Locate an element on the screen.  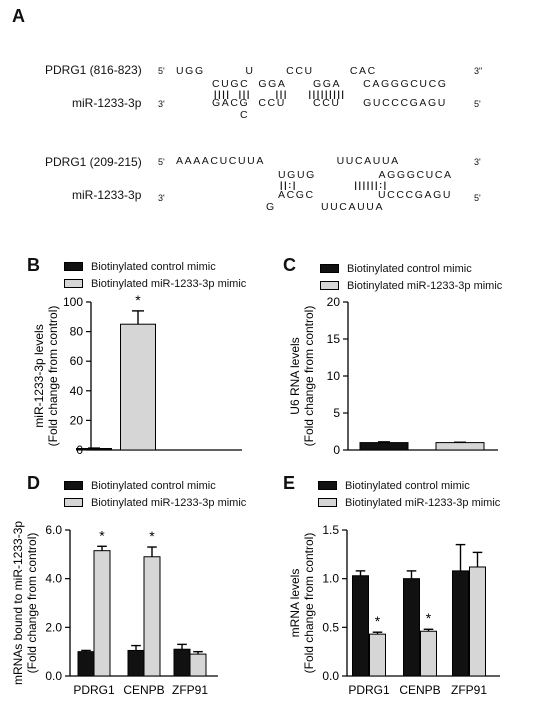
y-tick-label: 1.0 is located at coordinates (330, 579).